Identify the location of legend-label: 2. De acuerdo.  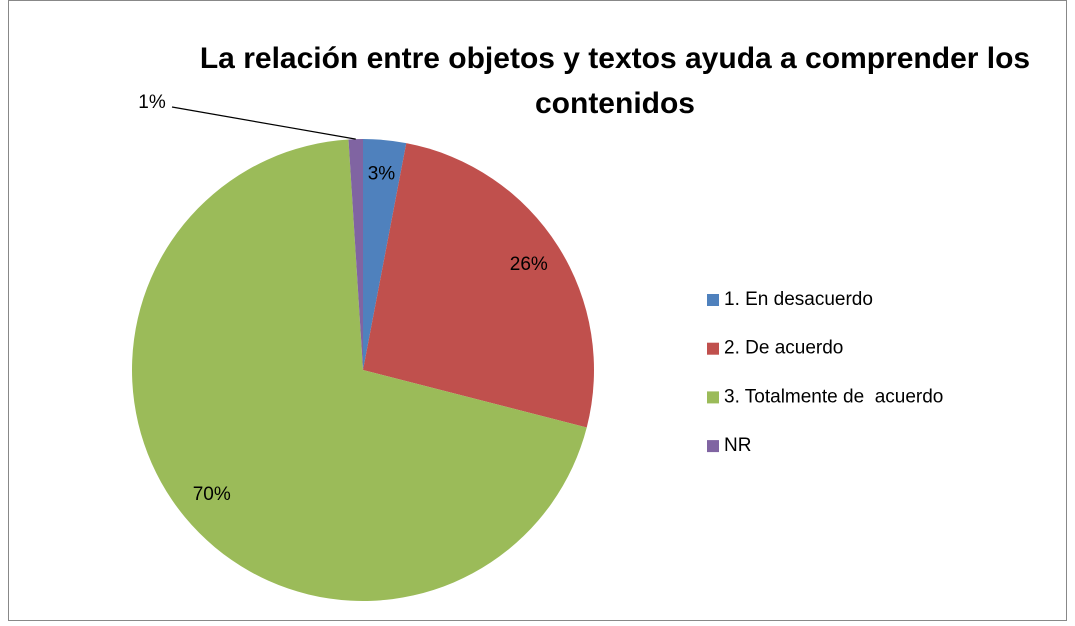
(783, 348).